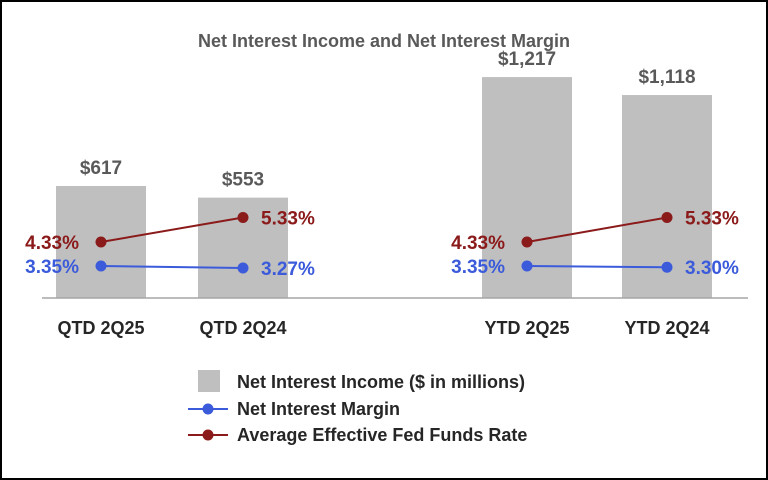  Describe the element at coordinates (384, 242) in the screenshot. I see `lines-layer` at that location.